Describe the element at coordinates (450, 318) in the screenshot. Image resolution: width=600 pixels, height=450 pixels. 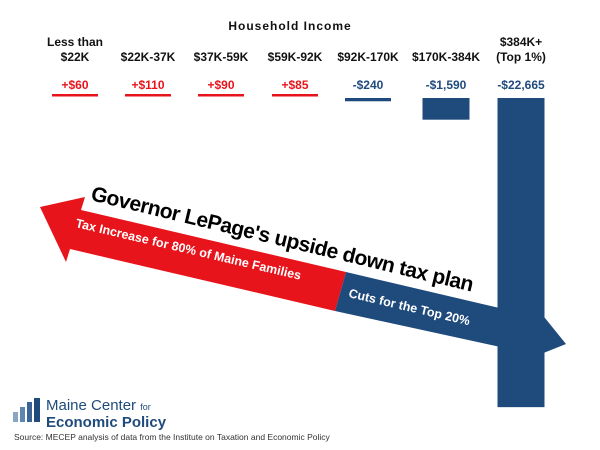
I see `tax-cut-arrow` at that location.